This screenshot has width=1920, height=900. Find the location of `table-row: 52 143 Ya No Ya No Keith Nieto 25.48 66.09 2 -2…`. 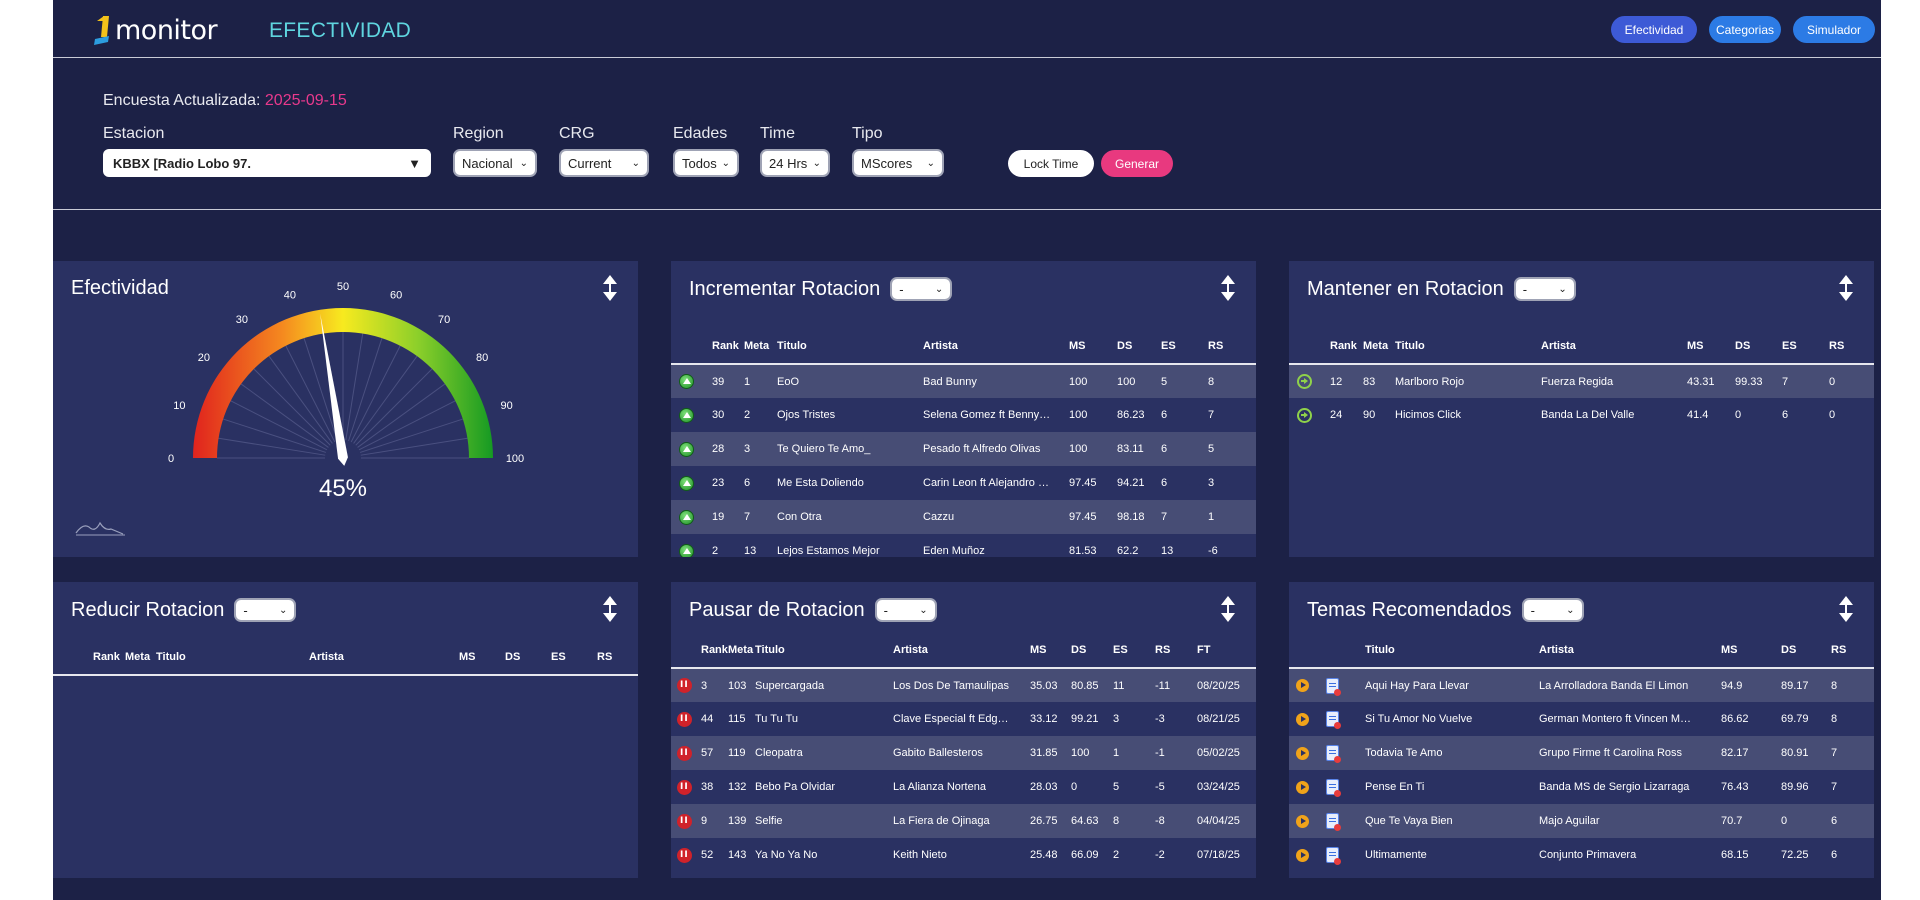

table-row: 52 143 Ya No Ya No Keith Nieto 25.48 66.09 2 -2… is located at coordinates (963, 855).